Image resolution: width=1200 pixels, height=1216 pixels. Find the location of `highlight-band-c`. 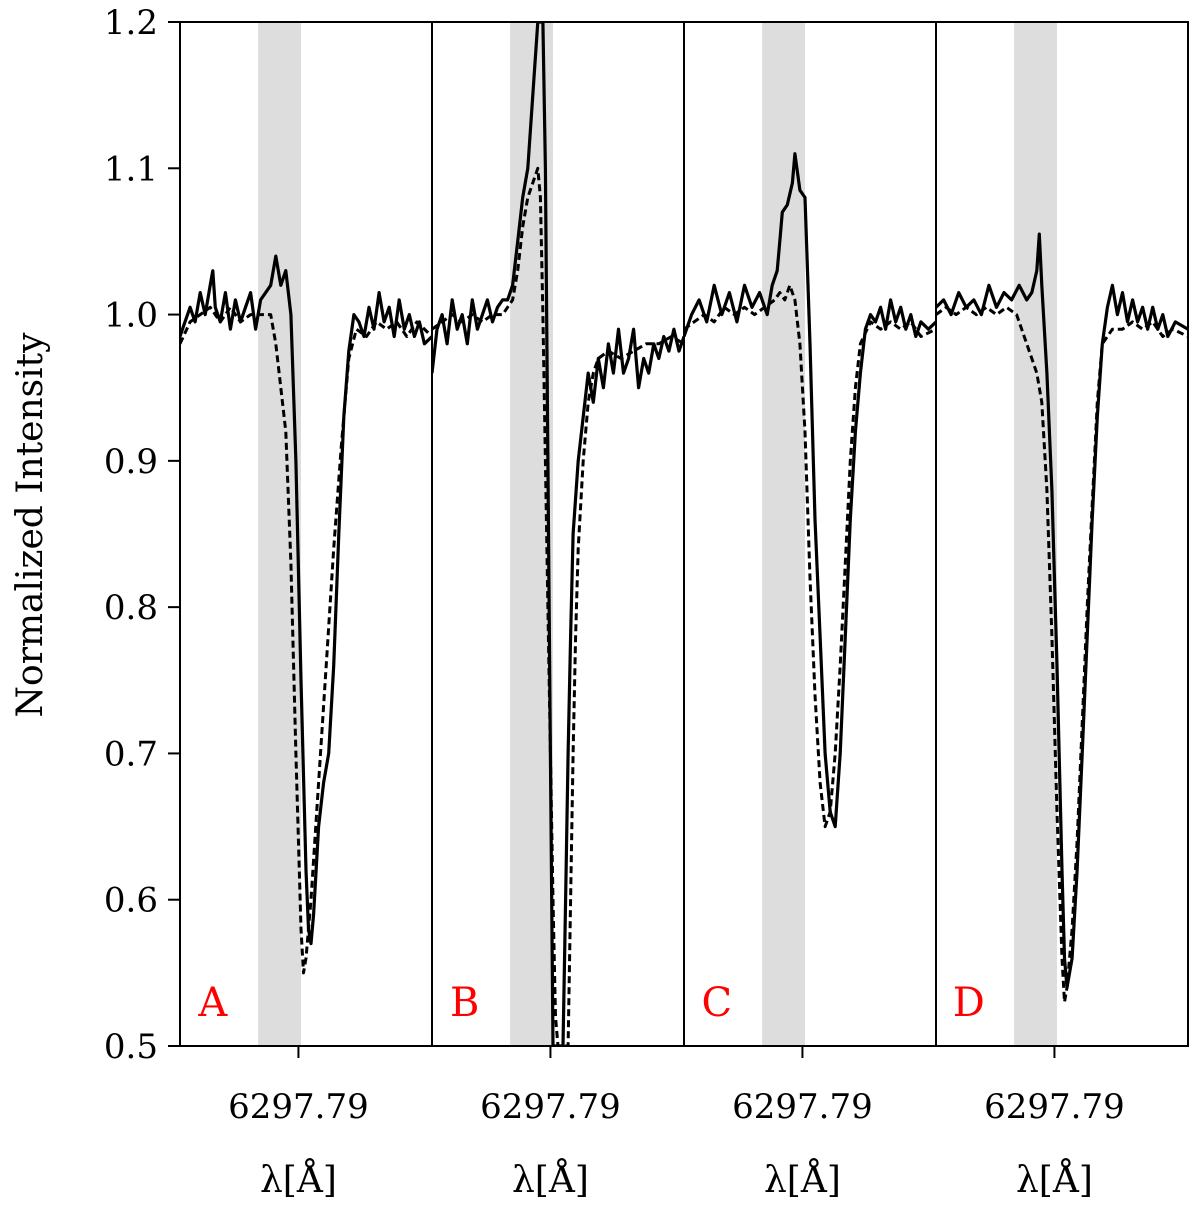

highlight-band-c is located at coordinates (783, 534).